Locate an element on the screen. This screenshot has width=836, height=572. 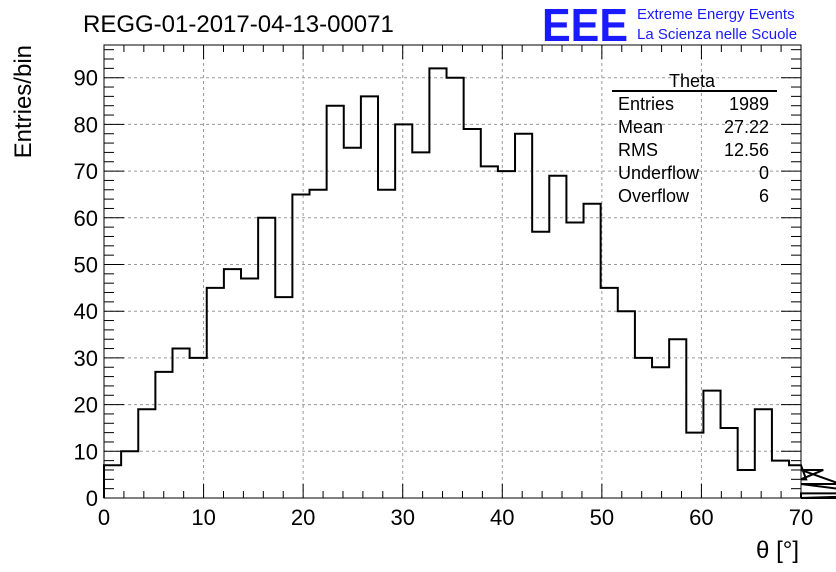
x-tick-label: 30 is located at coordinates (402, 517).